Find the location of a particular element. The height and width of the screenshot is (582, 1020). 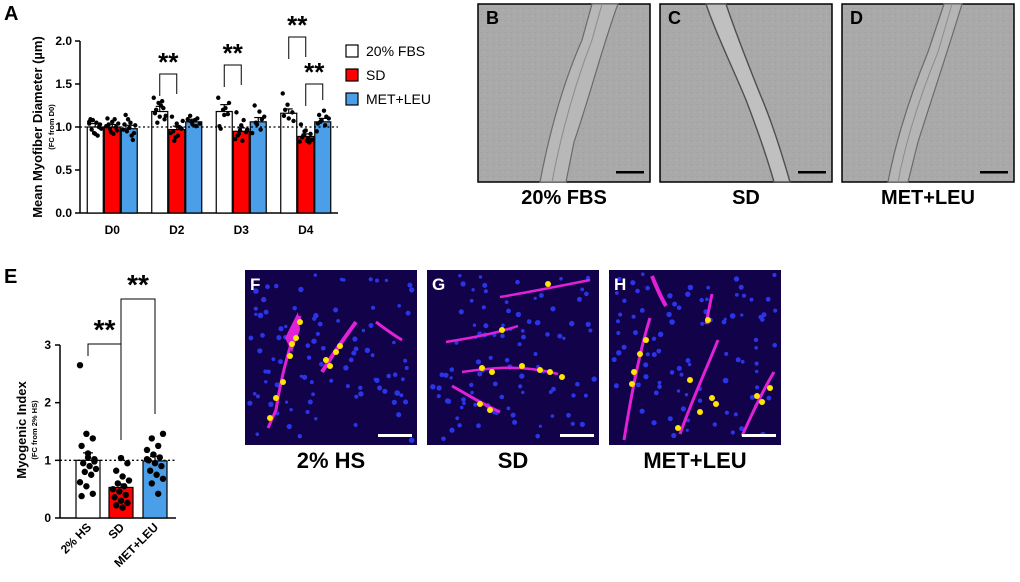

chart-a-xtick-label: D4 is located at coordinates (306, 230).